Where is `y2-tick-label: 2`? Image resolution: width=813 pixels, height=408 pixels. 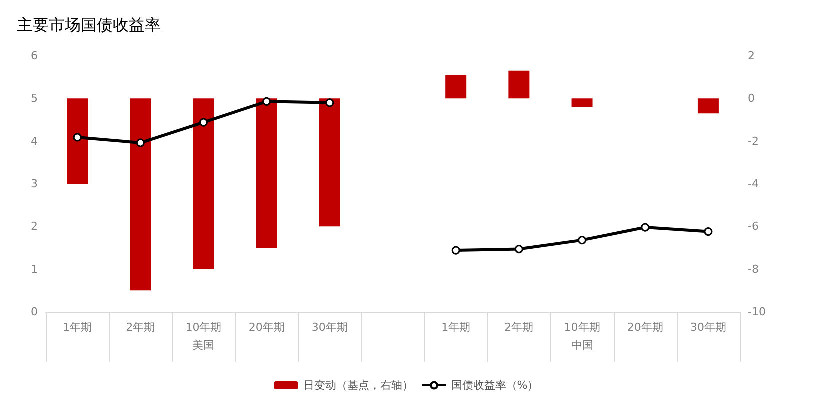
y2-tick-label: 2 is located at coordinates (751, 56).